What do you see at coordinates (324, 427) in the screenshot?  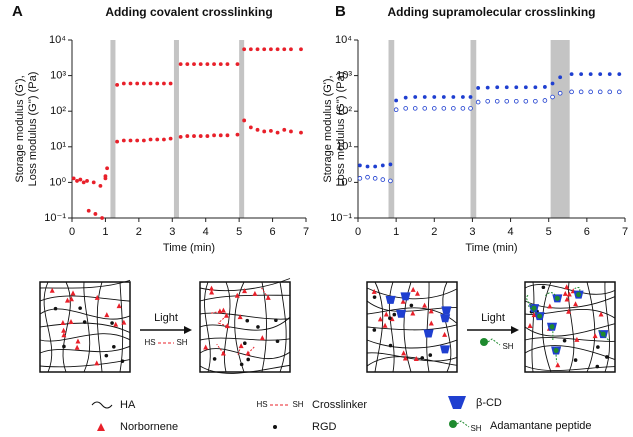 I see `legend-text: RGD` at bounding box center [324, 427].